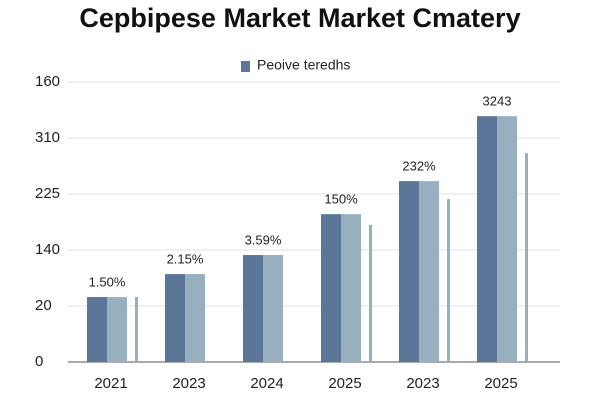 This screenshot has height=400, width=600. Describe the element at coordinates (303, 65) in the screenshot. I see `legend-label: Peoive teredhs` at that location.